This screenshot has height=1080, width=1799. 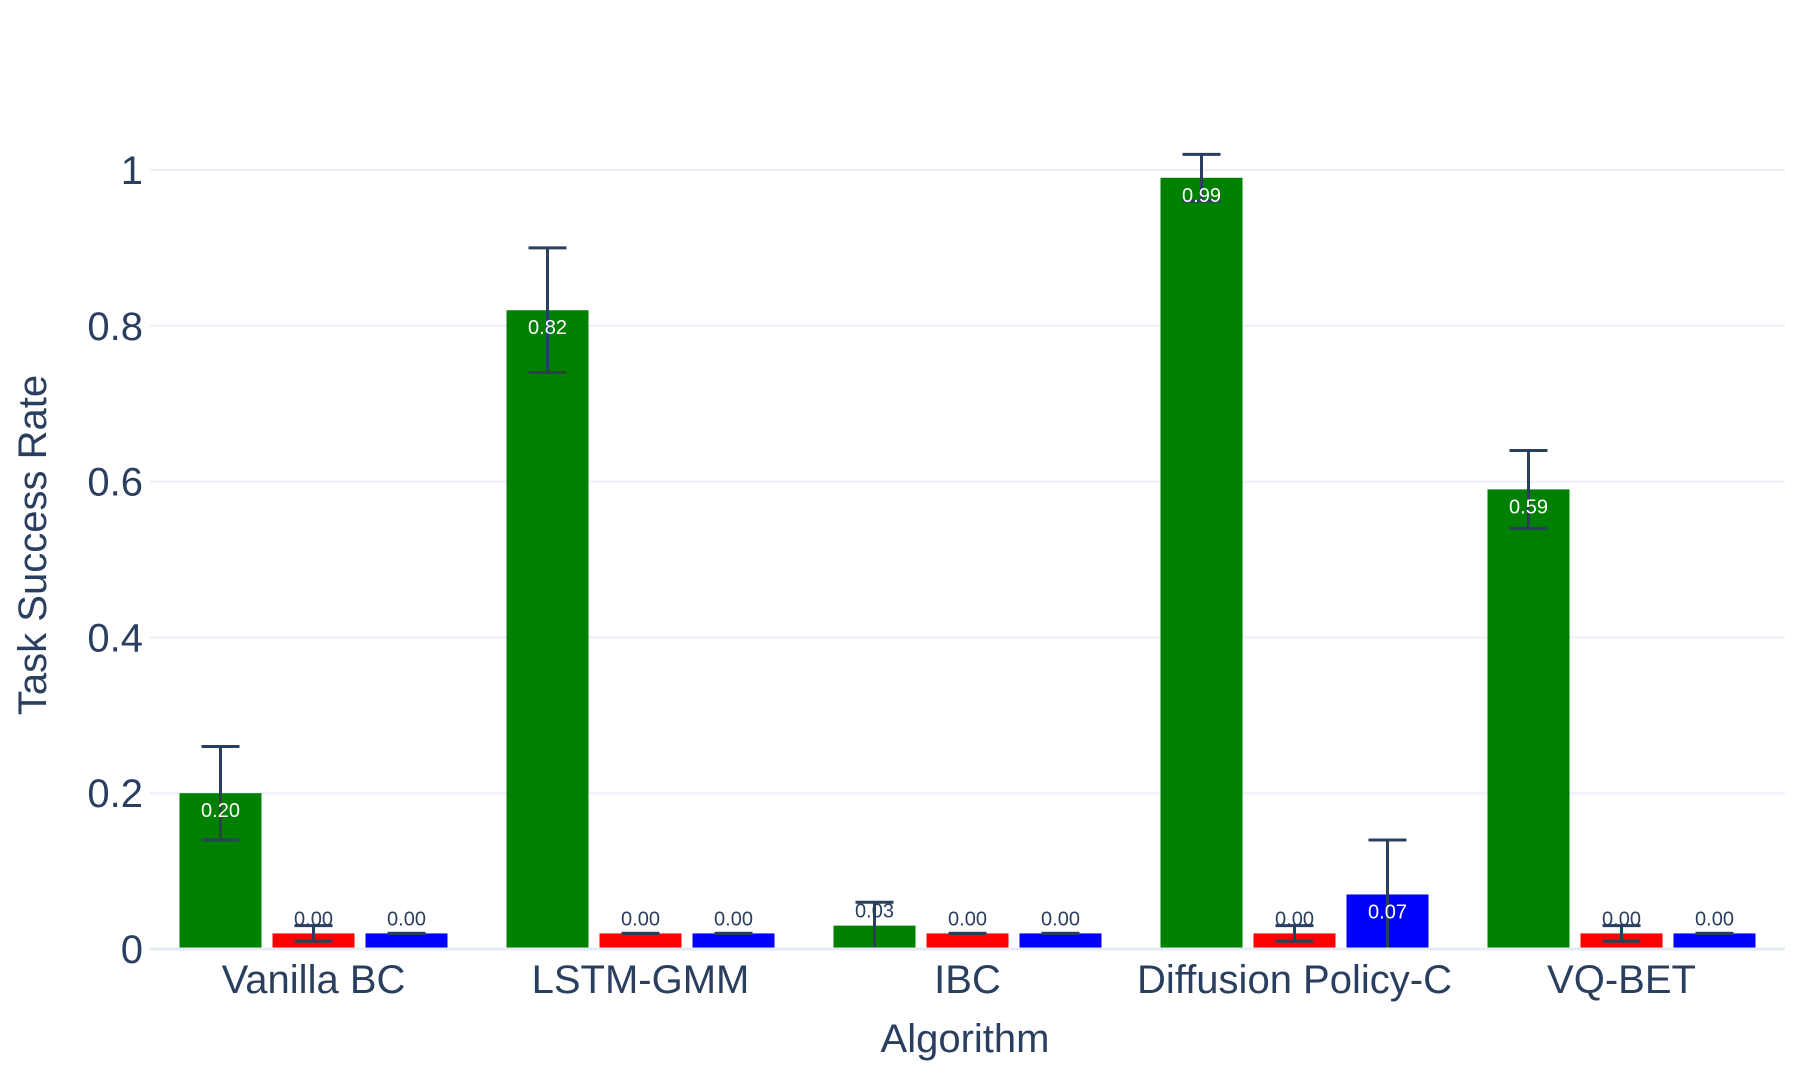 What do you see at coordinates (132, 171) in the screenshot?
I see `y-tick-label: 1` at bounding box center [132, 171].